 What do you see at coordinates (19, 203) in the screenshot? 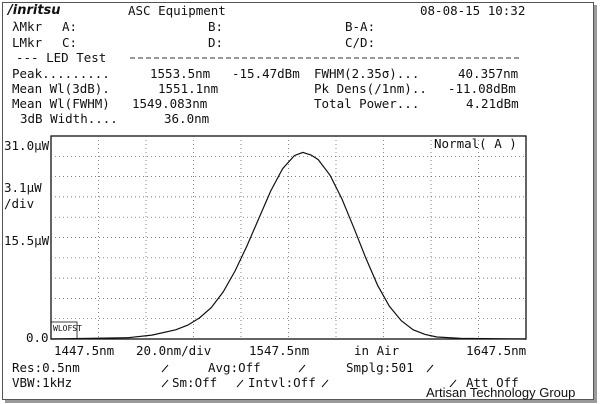
I see `y-div-unit: /div` at bounding box center [19, 203].